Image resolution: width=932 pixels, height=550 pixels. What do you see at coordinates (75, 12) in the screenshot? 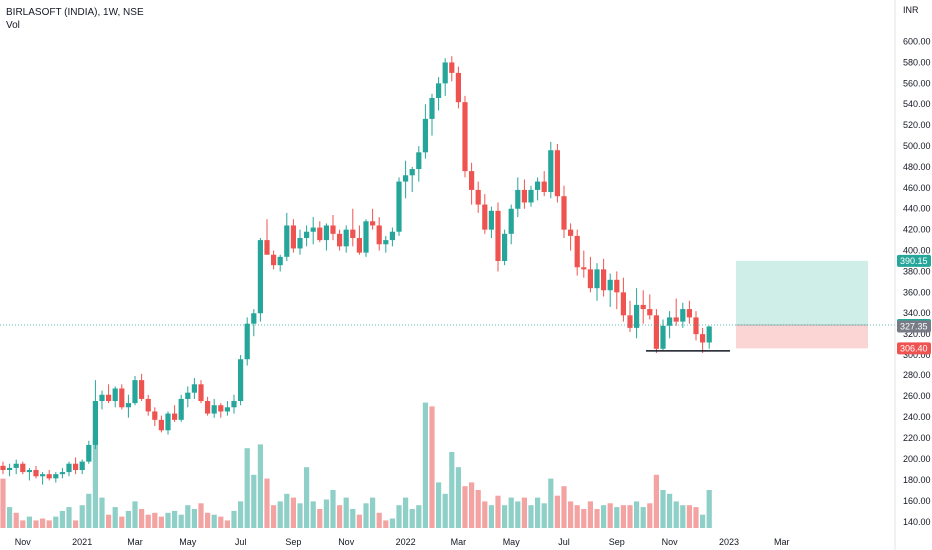
I see `symbol-title: BIRLASOFT (INDIA), 1W, NSE` at bounding box center [75, 12].